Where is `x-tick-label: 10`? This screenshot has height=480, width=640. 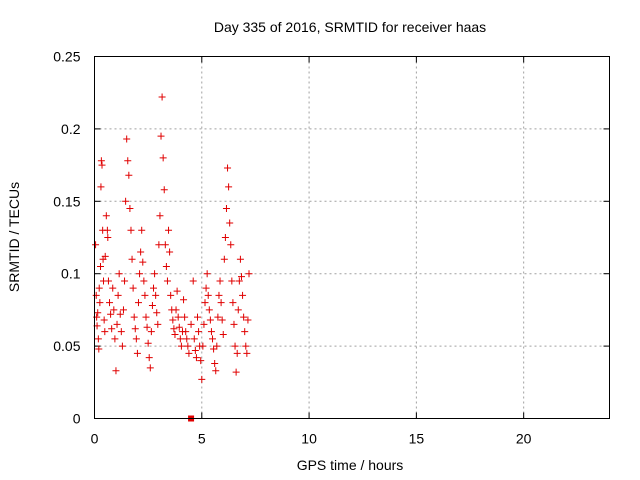
x-tick-label: 10 is located at coordinates (309, 439).